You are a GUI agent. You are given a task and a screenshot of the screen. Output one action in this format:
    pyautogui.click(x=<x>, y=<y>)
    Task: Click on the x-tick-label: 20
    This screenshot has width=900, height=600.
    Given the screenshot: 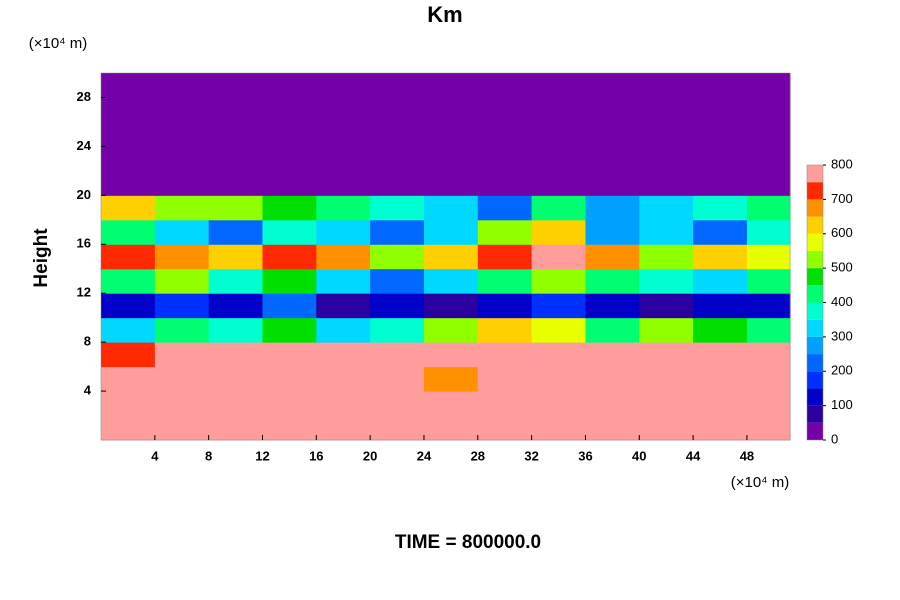 What is the action you would take?
    pyautogui.click(x=370, y=455)
    